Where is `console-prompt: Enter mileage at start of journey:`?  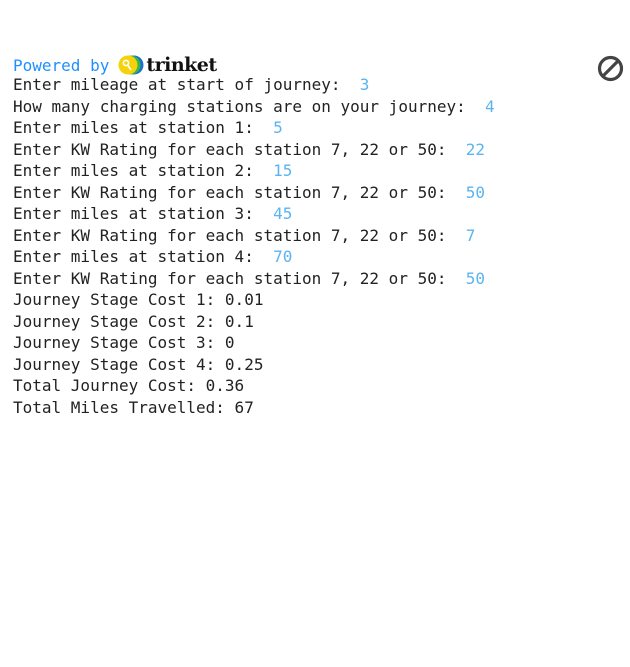
console-prompt: Enter mileage at start of journey: is located at coordinates (186, 84).